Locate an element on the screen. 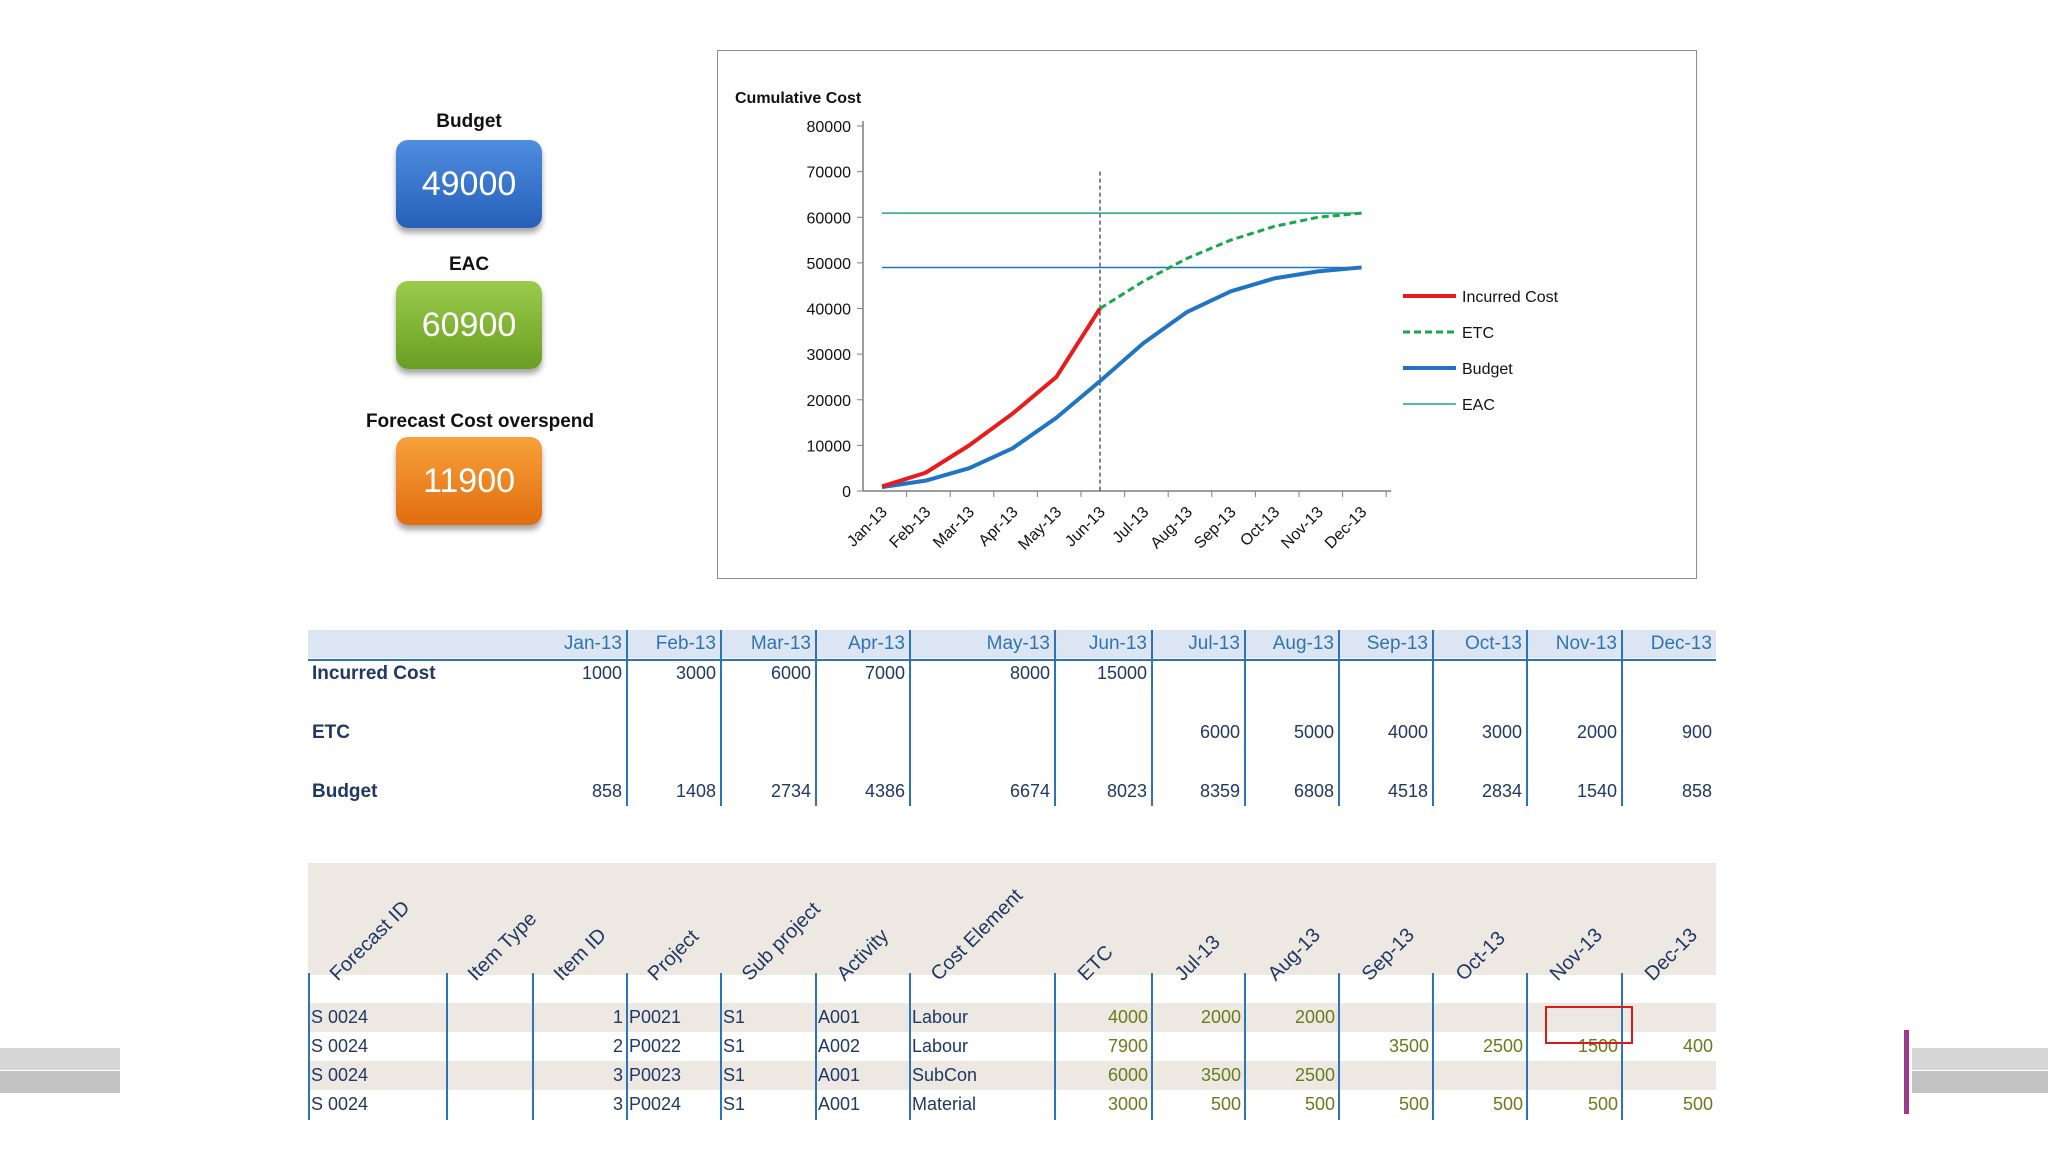  series-line-incurred-cost is located at coordinates (991, 398).